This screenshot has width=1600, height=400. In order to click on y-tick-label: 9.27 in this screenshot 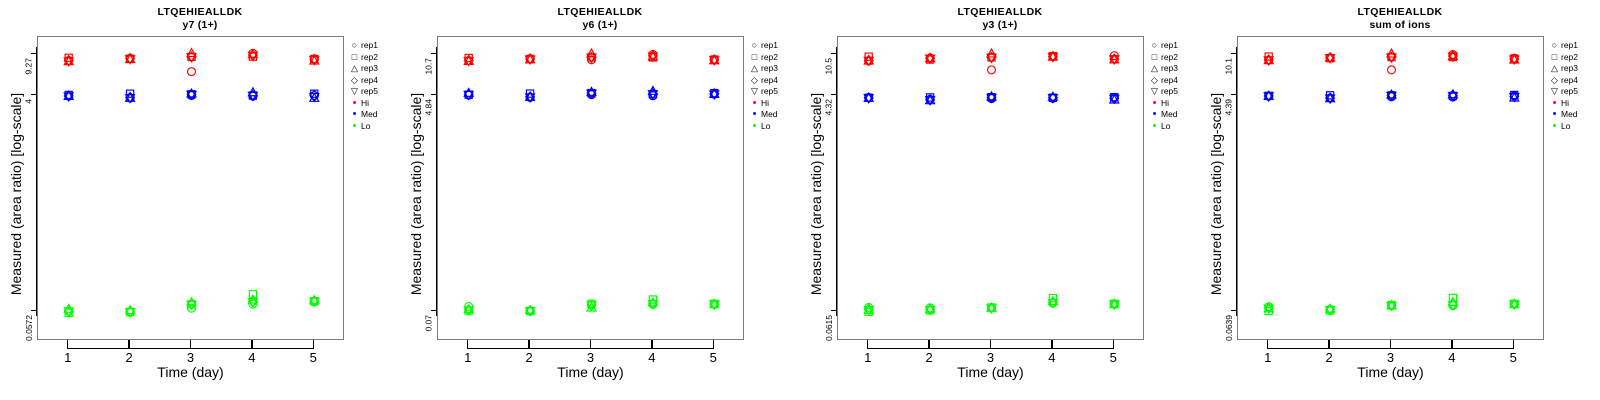, I will do `click(29, 66)`.